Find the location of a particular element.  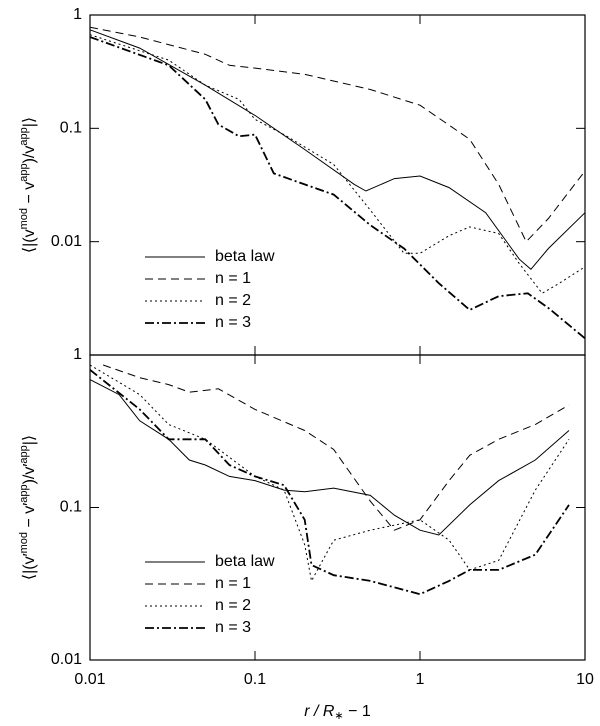

y-label-part: ⟨|(v′ is located at coordinates (29, 566).